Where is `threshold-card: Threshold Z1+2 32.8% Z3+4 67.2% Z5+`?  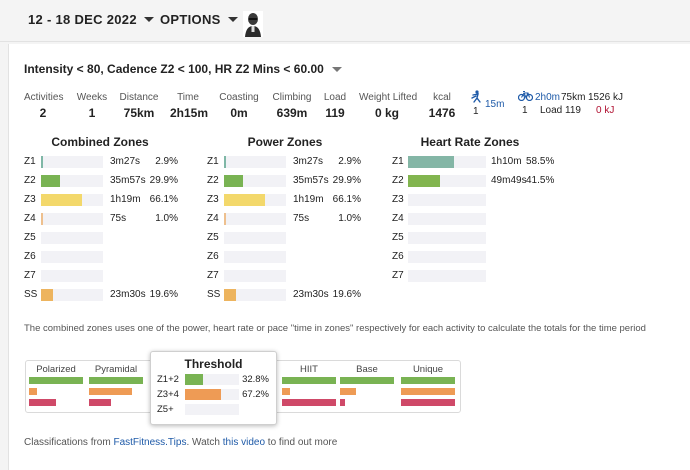 threshold-card: Threshold Z1+2 32.8% Z3+4 67.2% Z5+ is located at coordinates (213, 388).